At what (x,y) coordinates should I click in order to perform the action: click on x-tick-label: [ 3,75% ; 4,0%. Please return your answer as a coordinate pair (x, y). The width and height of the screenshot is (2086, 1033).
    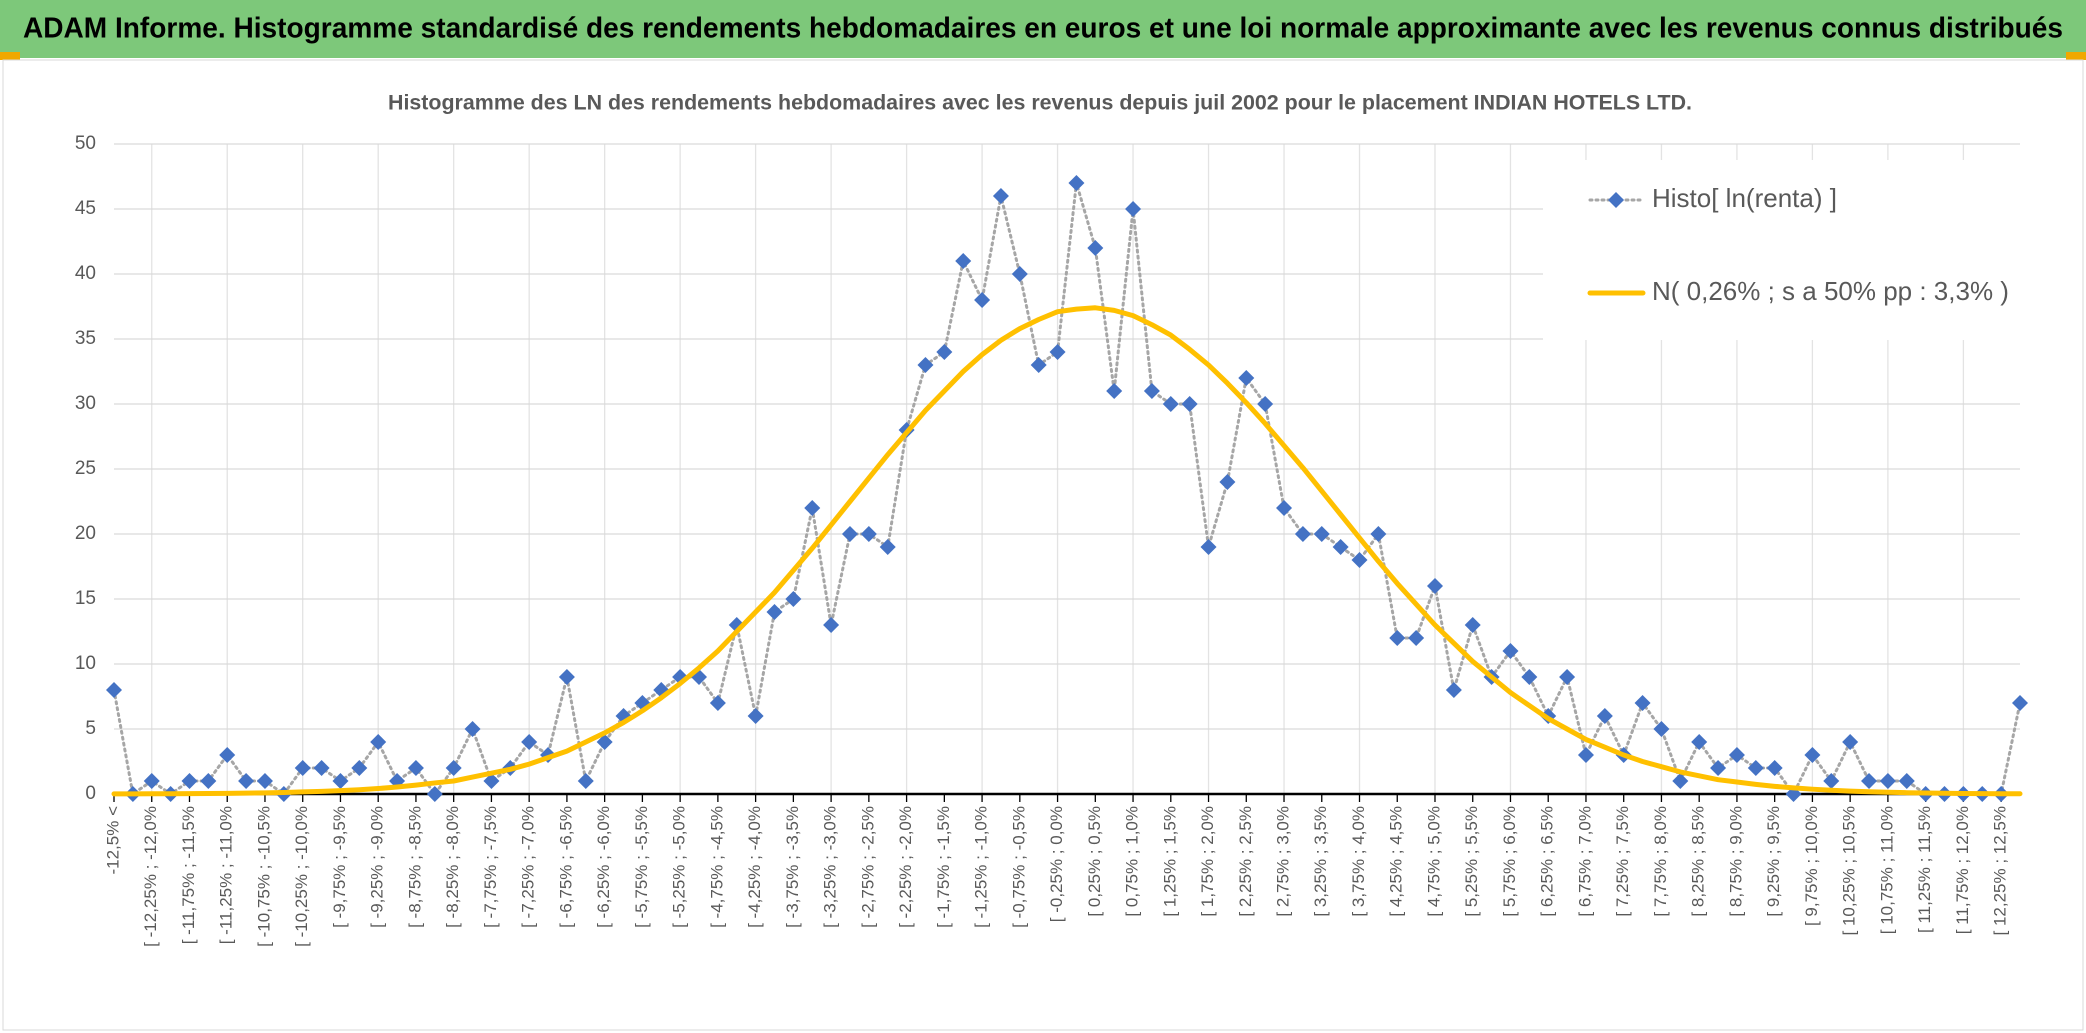
    Looking at the image, I should click on (1358, 861).